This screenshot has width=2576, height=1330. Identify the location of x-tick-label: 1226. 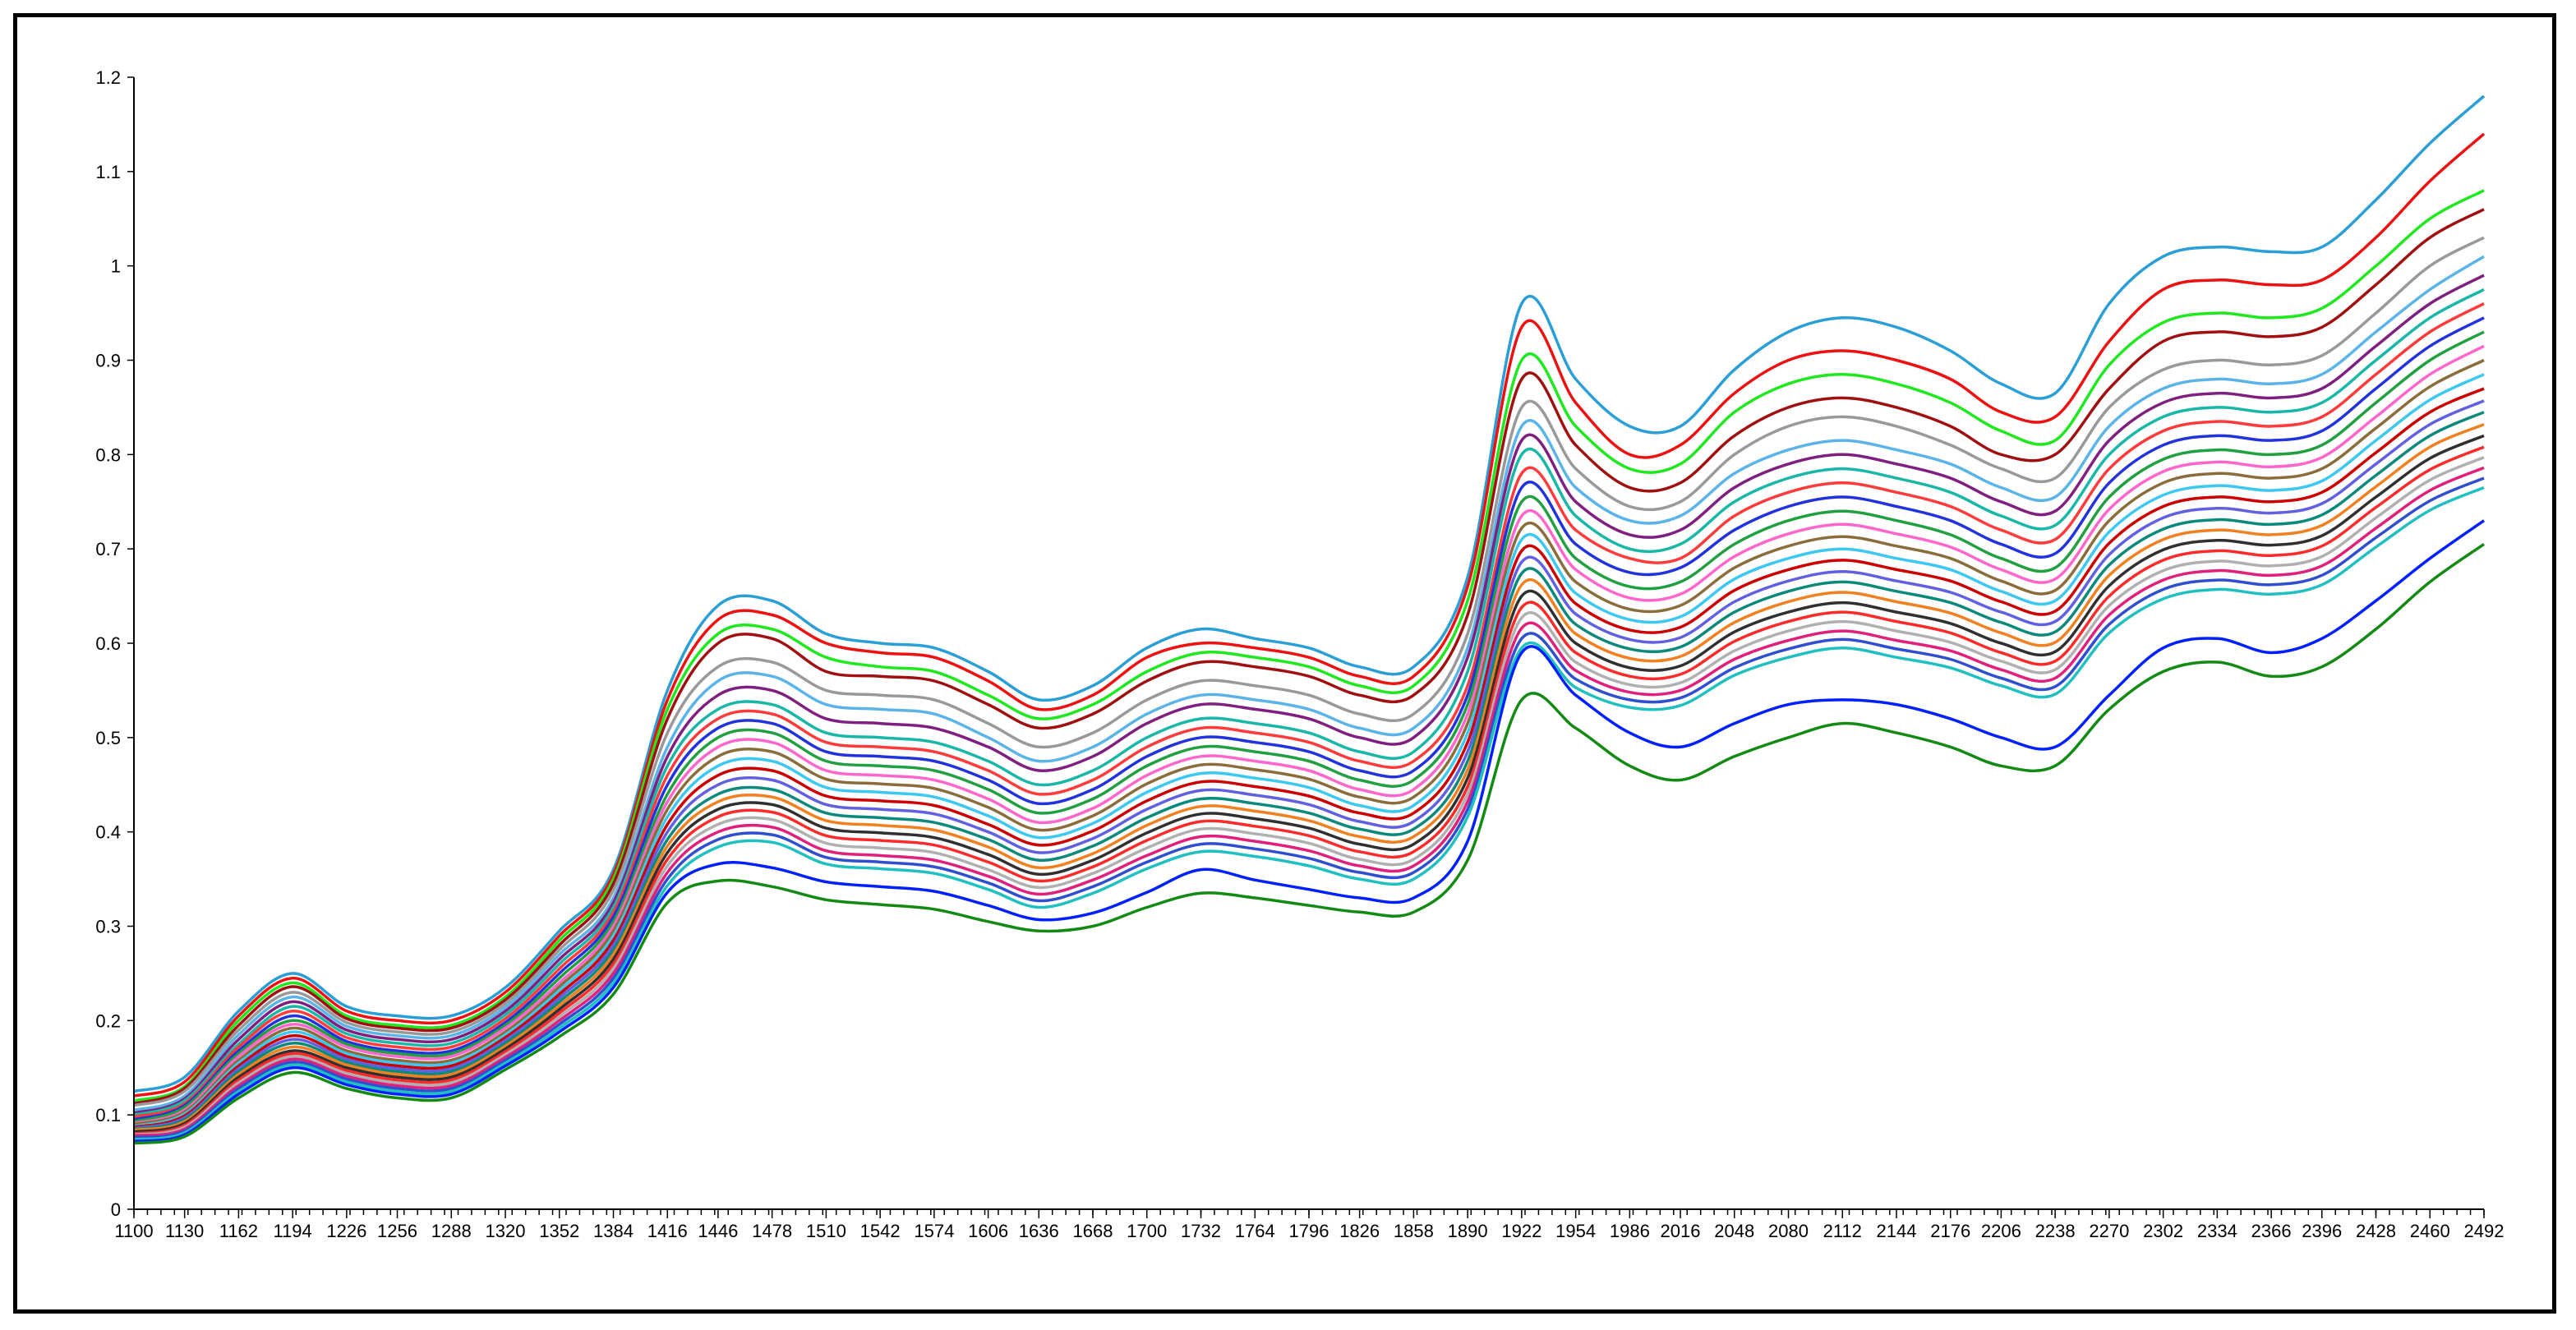
(346, 1231).